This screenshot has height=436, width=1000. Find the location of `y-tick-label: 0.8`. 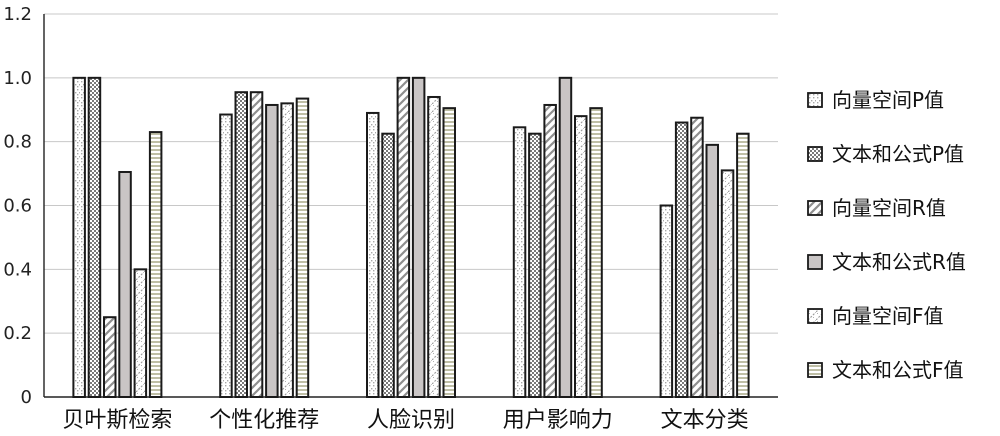

y-tick-label: 0.8 is located at coordinates (17, 142).